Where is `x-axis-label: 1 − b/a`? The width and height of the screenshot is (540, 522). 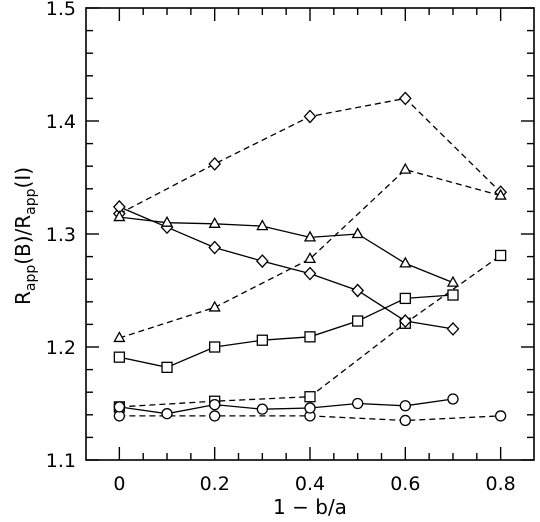 x-axis-label: 1 − b/a is located at coordinates (310, 507).